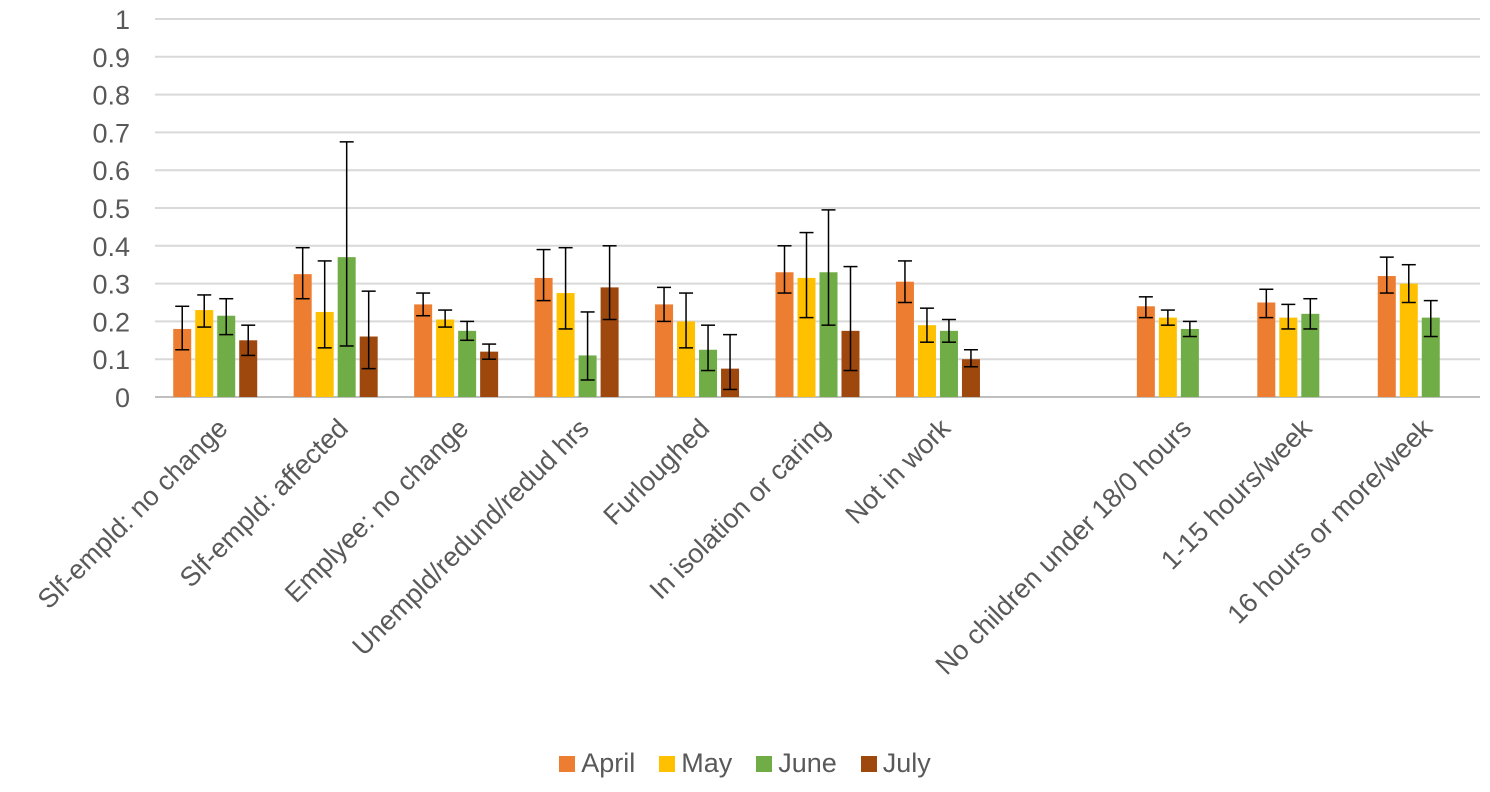 Image resolution: width=1490 pixels, height=792 pixels. What do you see at coordinates (897, 471) in the screenshot?
I see `x-tick-label: Not in work` at bounding box center [897, 471].